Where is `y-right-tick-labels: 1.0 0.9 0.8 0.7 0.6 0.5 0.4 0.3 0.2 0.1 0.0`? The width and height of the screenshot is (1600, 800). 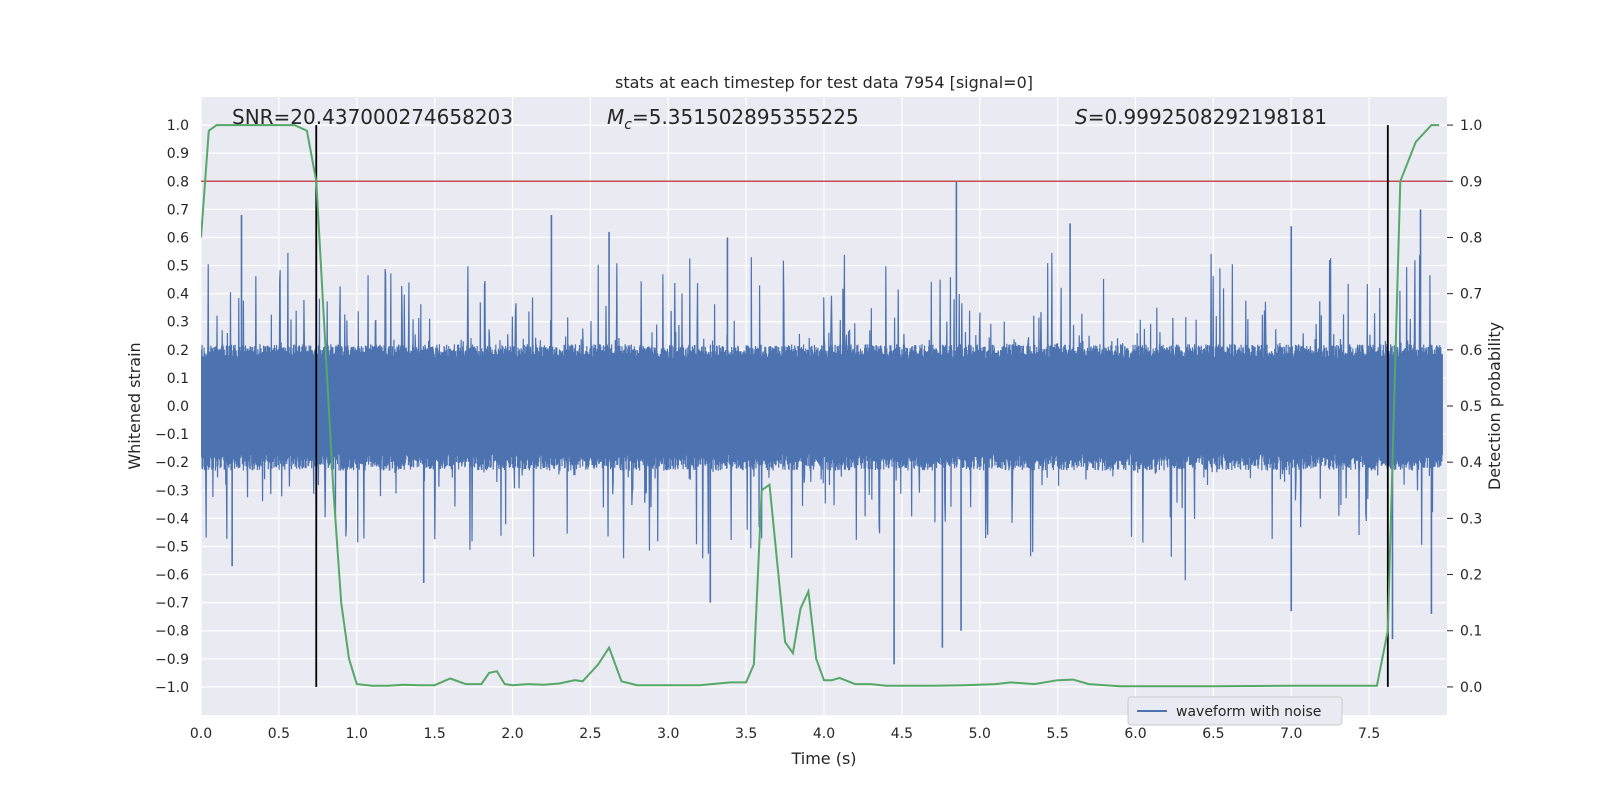
y-right-tick-labels: 1.0 0.9 0.8 0.7 0.6 0.5 0.4 0.3 0.2 0.1 0.0 is located at coordinates (1464, 407).